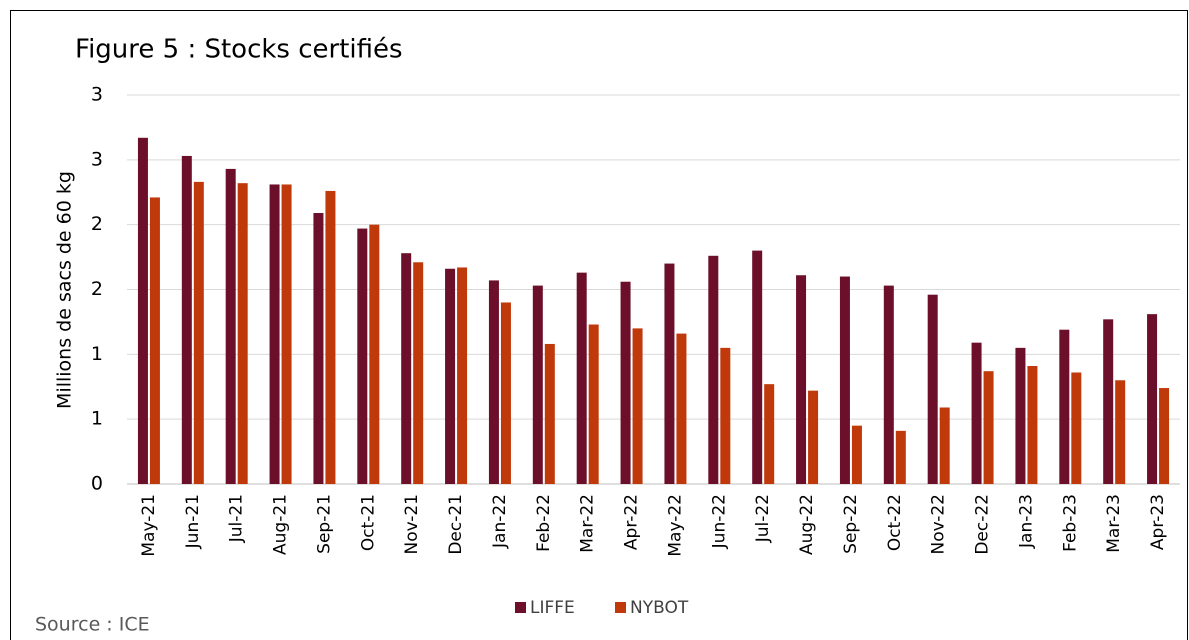 The height and width of the screenshot is (640, 1189). What do you see at coordinates (239, 50) in the screenshot?
I see `chart-title: Figure 5 : Stocks certifiés` at bounding box center [239, 50].